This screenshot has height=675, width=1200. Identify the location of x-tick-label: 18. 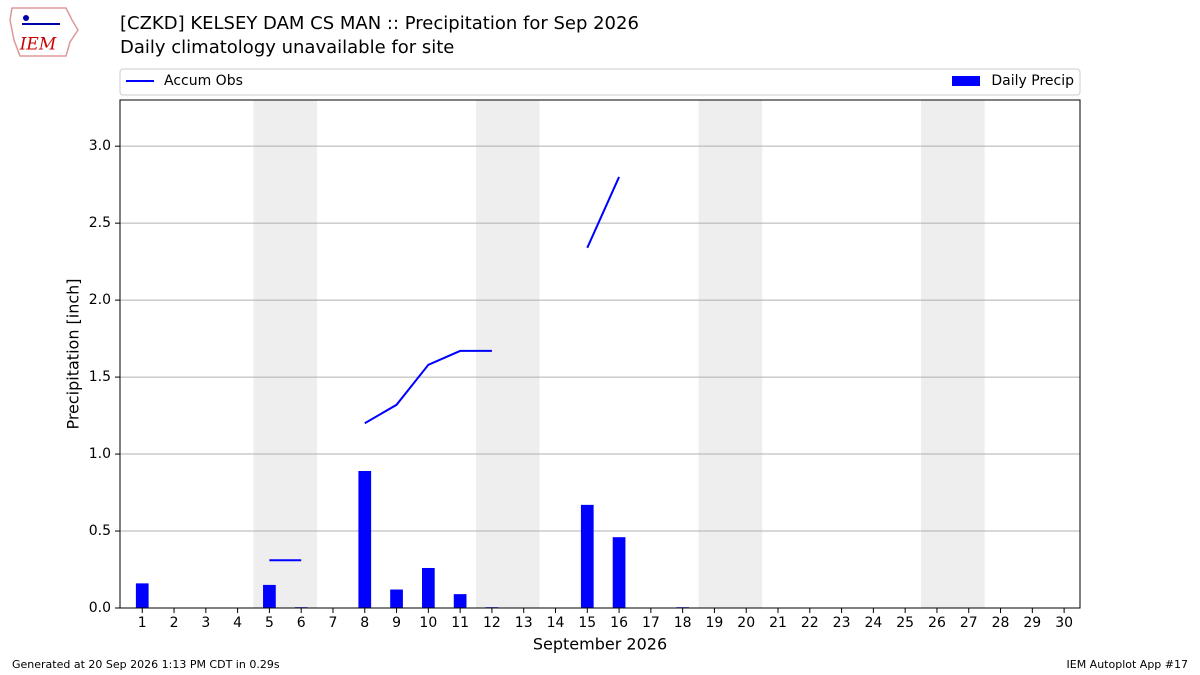
(683, 623).